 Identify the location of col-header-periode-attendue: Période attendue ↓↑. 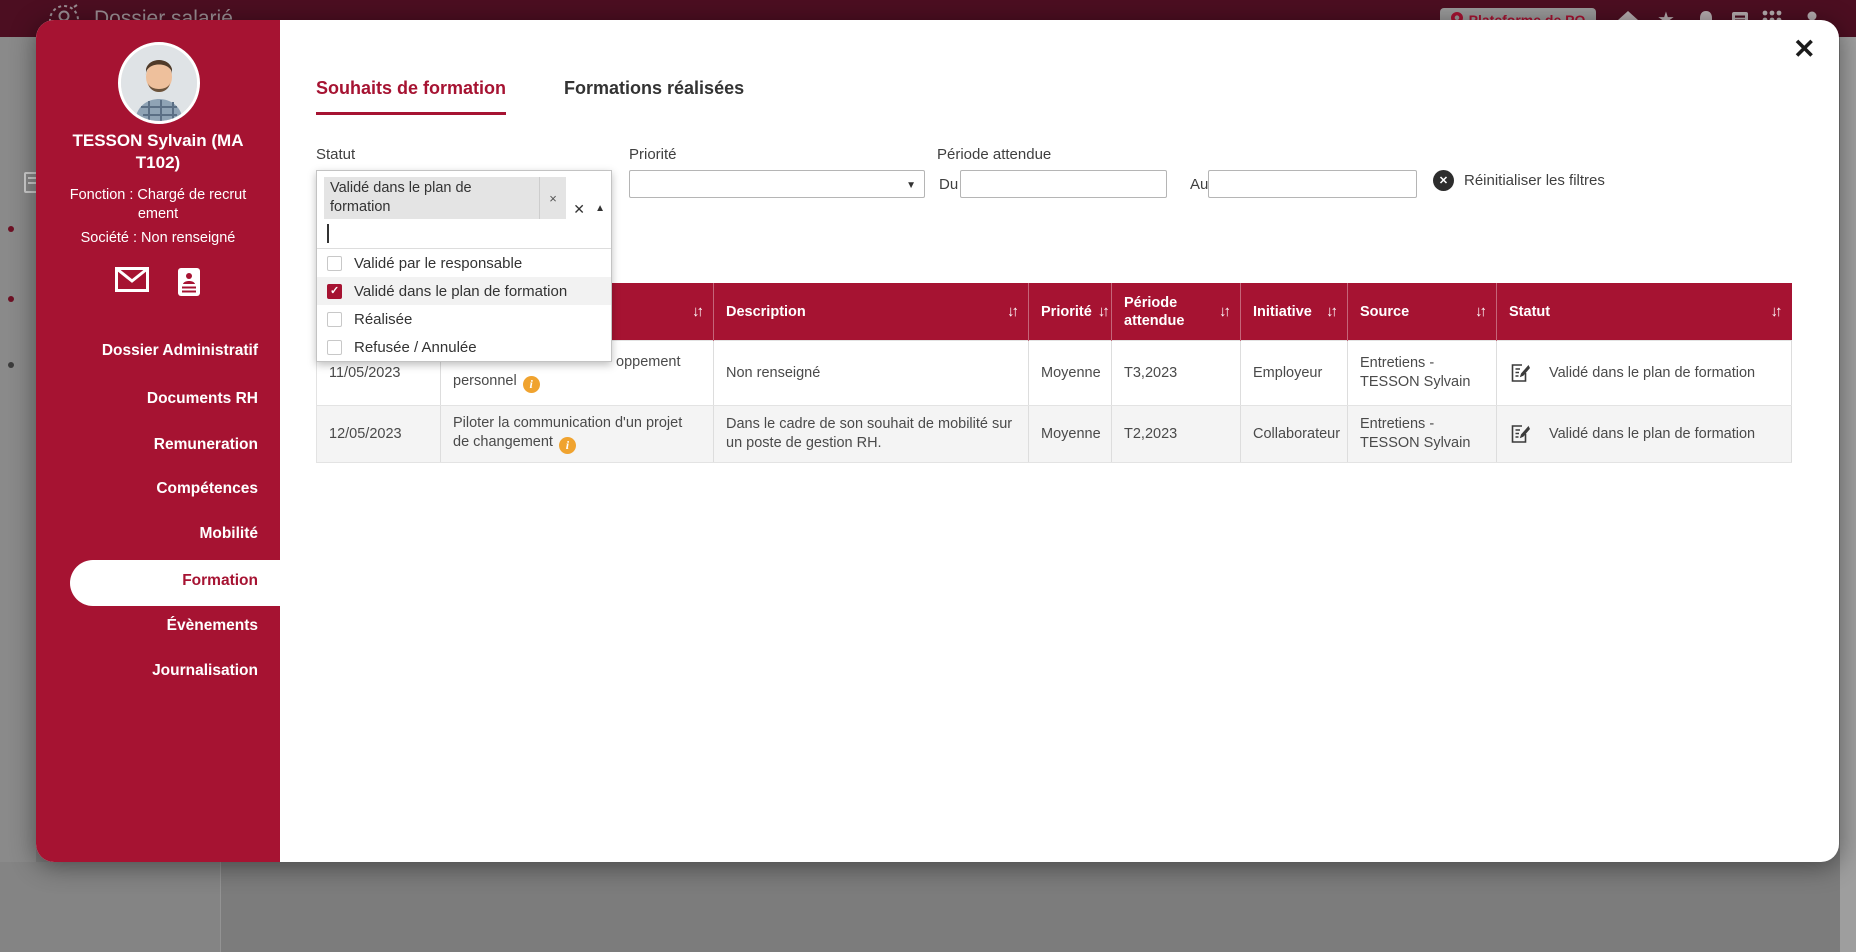
(1176, 312).